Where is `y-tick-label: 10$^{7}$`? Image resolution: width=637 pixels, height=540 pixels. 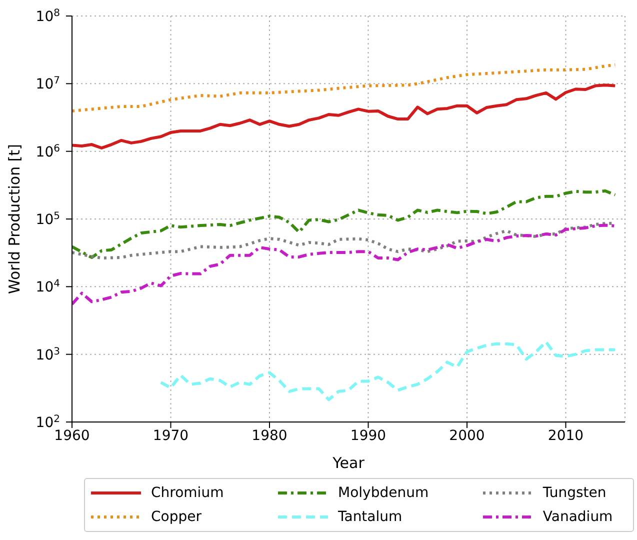
y-tick-label: 10$^{7}$ is located at coordinates (48, 84).